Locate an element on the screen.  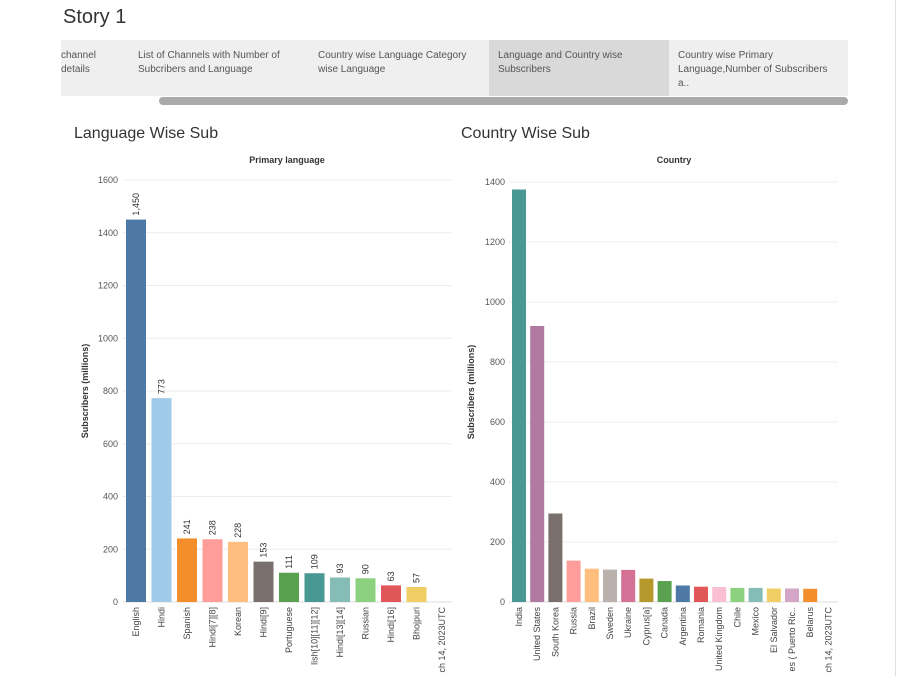
language-data-label: 773 is located at coordinates (162, 386).